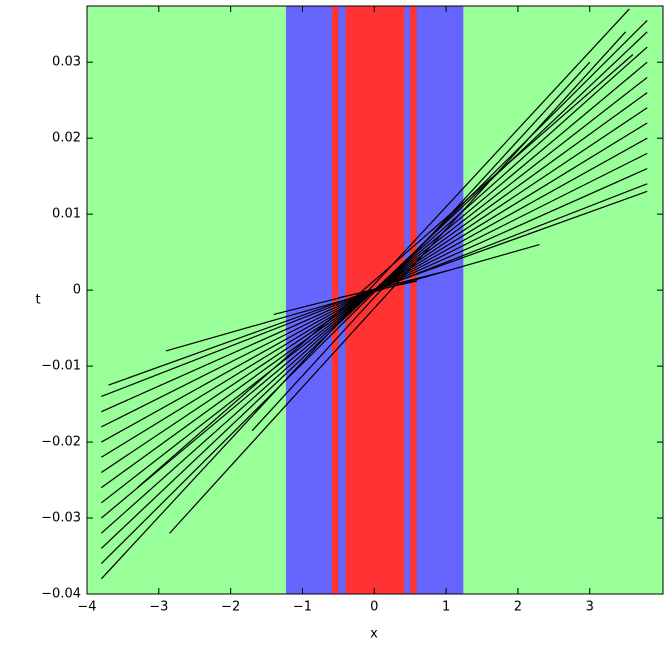  What do you see at coordinates (446, 607) in the screenshot?
I see `x-tick-label: 1` at bounding box center [446, 607].